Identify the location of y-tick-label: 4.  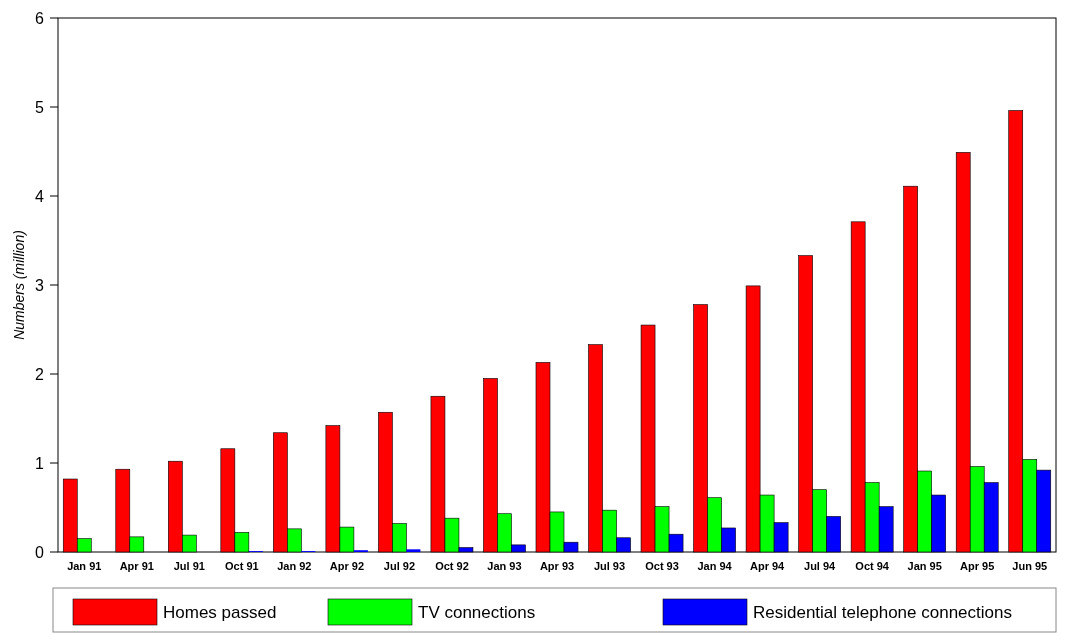
(40, 196).